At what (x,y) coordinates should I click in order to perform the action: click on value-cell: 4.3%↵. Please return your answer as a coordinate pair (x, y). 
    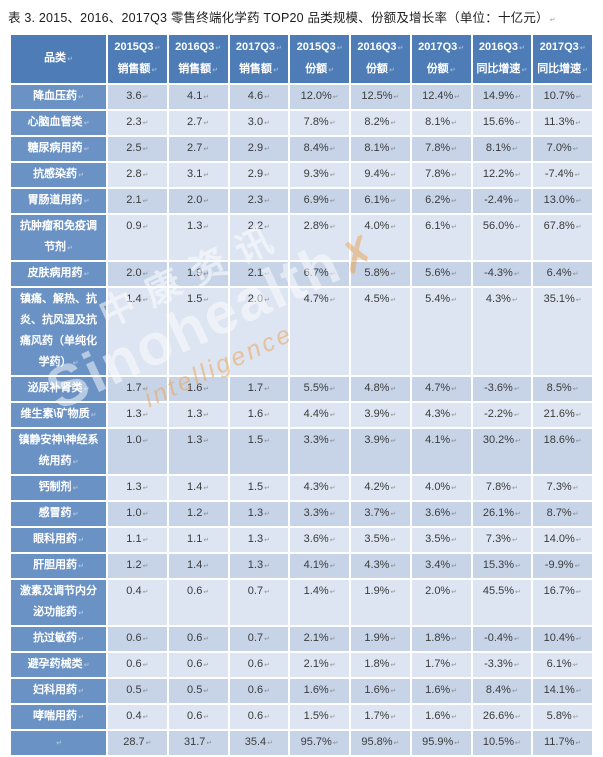
    Looking at the image, I should click on (441, 415).